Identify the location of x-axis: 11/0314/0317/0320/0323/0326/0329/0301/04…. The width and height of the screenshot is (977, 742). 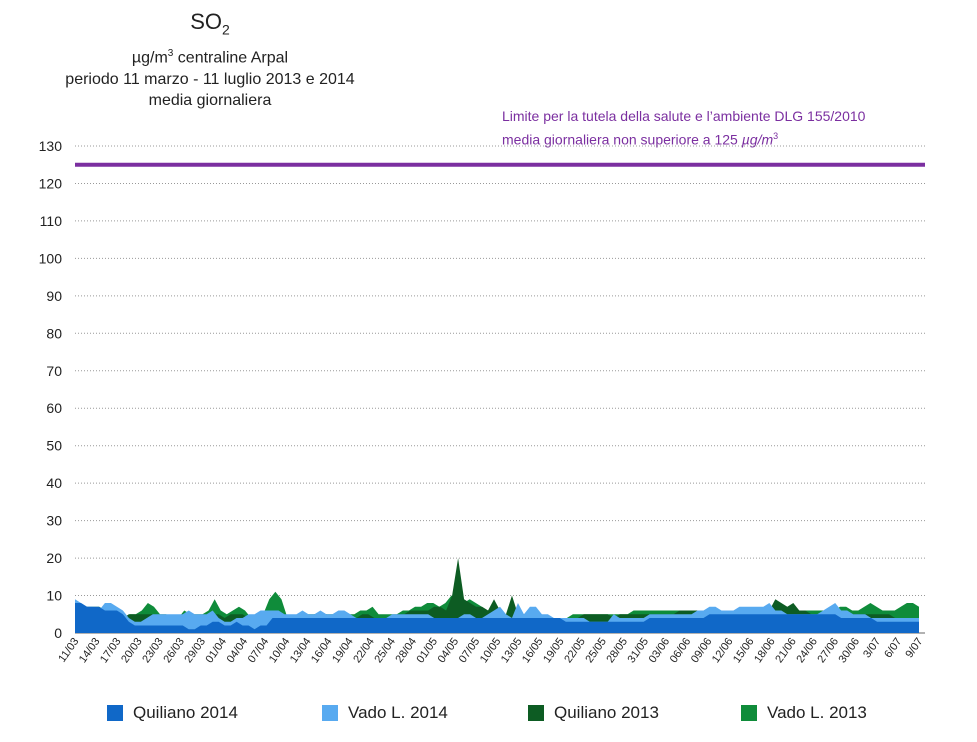
(490, 650).